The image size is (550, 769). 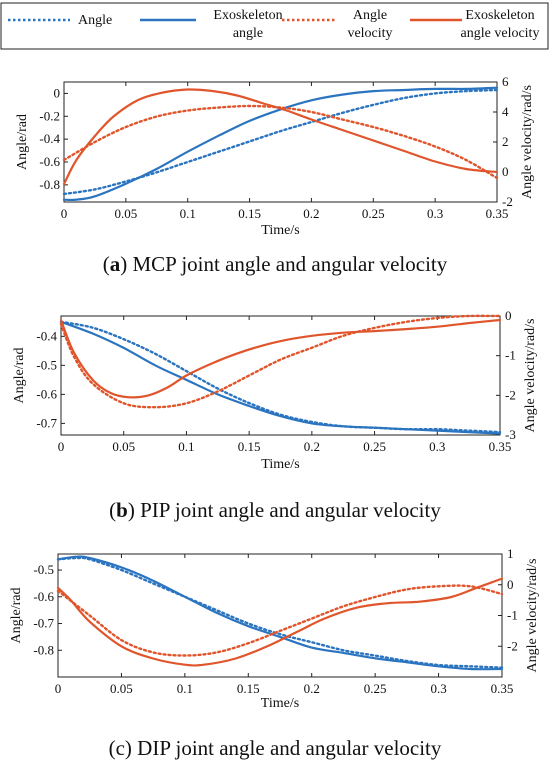 What do you see at coordinates (290, 510) in the screenshot?
I see `caption-text: PIP joint angle and angular velocity` at bounding box center [290, 510].